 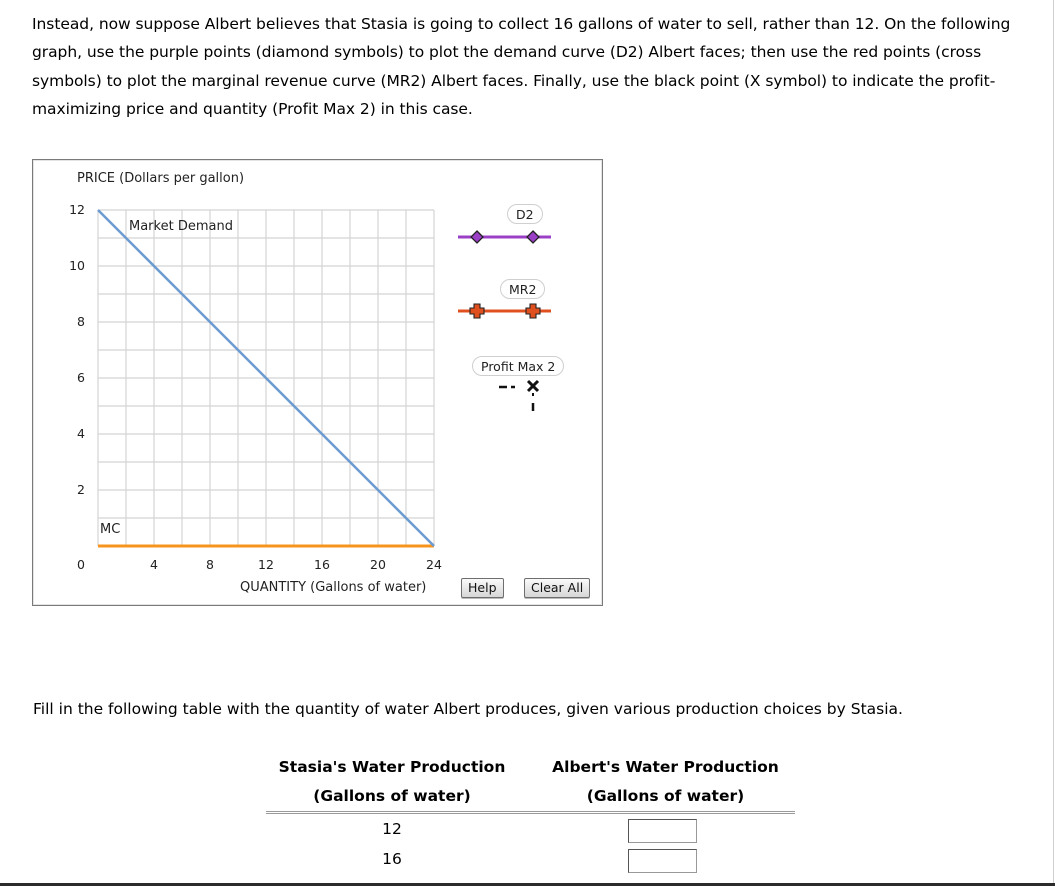 What do you see at coordinates (154, 564) in the screenshot?
I see `x-tick-label: 4` at bounding box center [154, 564].